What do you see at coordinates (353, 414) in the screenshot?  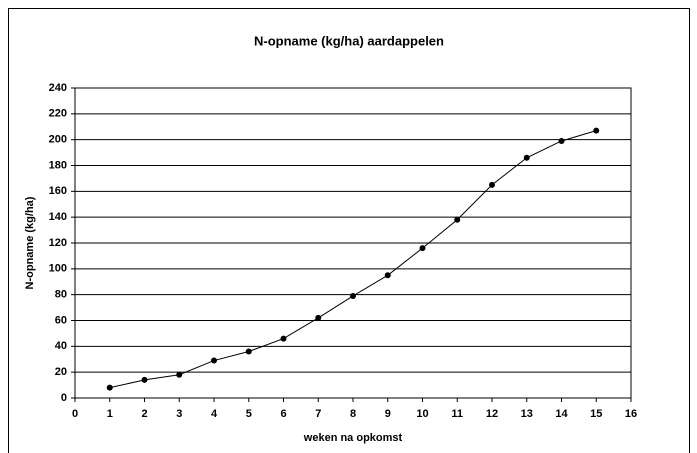 I see `x-tick-label: 8` at bounding box center [353, 414].